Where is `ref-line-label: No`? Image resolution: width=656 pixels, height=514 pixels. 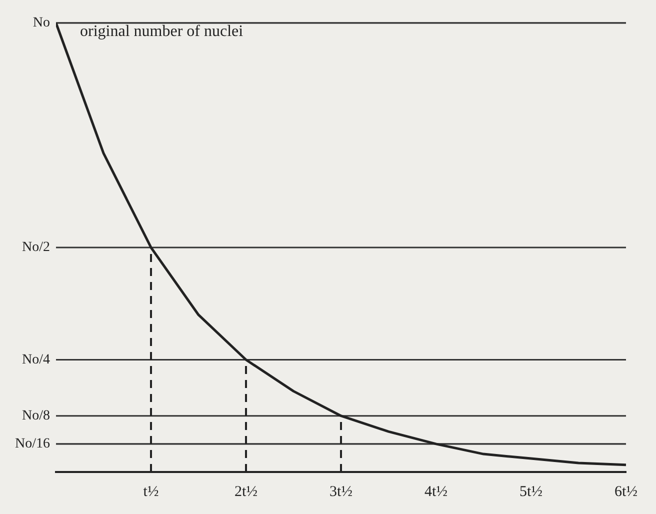
ref-line-label: No is located at coordinates (41, 23).